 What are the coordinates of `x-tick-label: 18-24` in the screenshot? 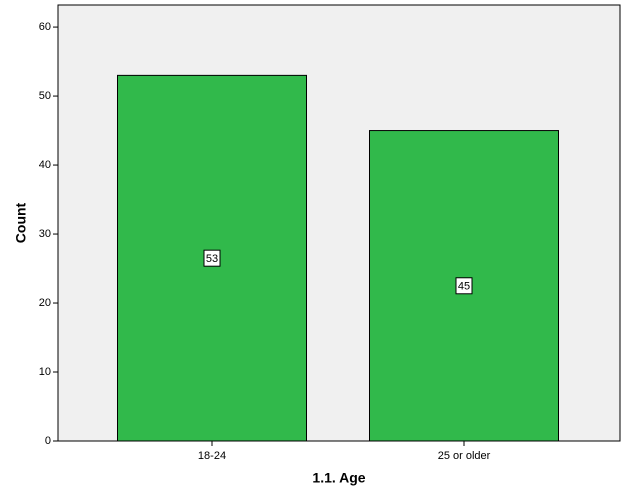 It's located at (212, 456).